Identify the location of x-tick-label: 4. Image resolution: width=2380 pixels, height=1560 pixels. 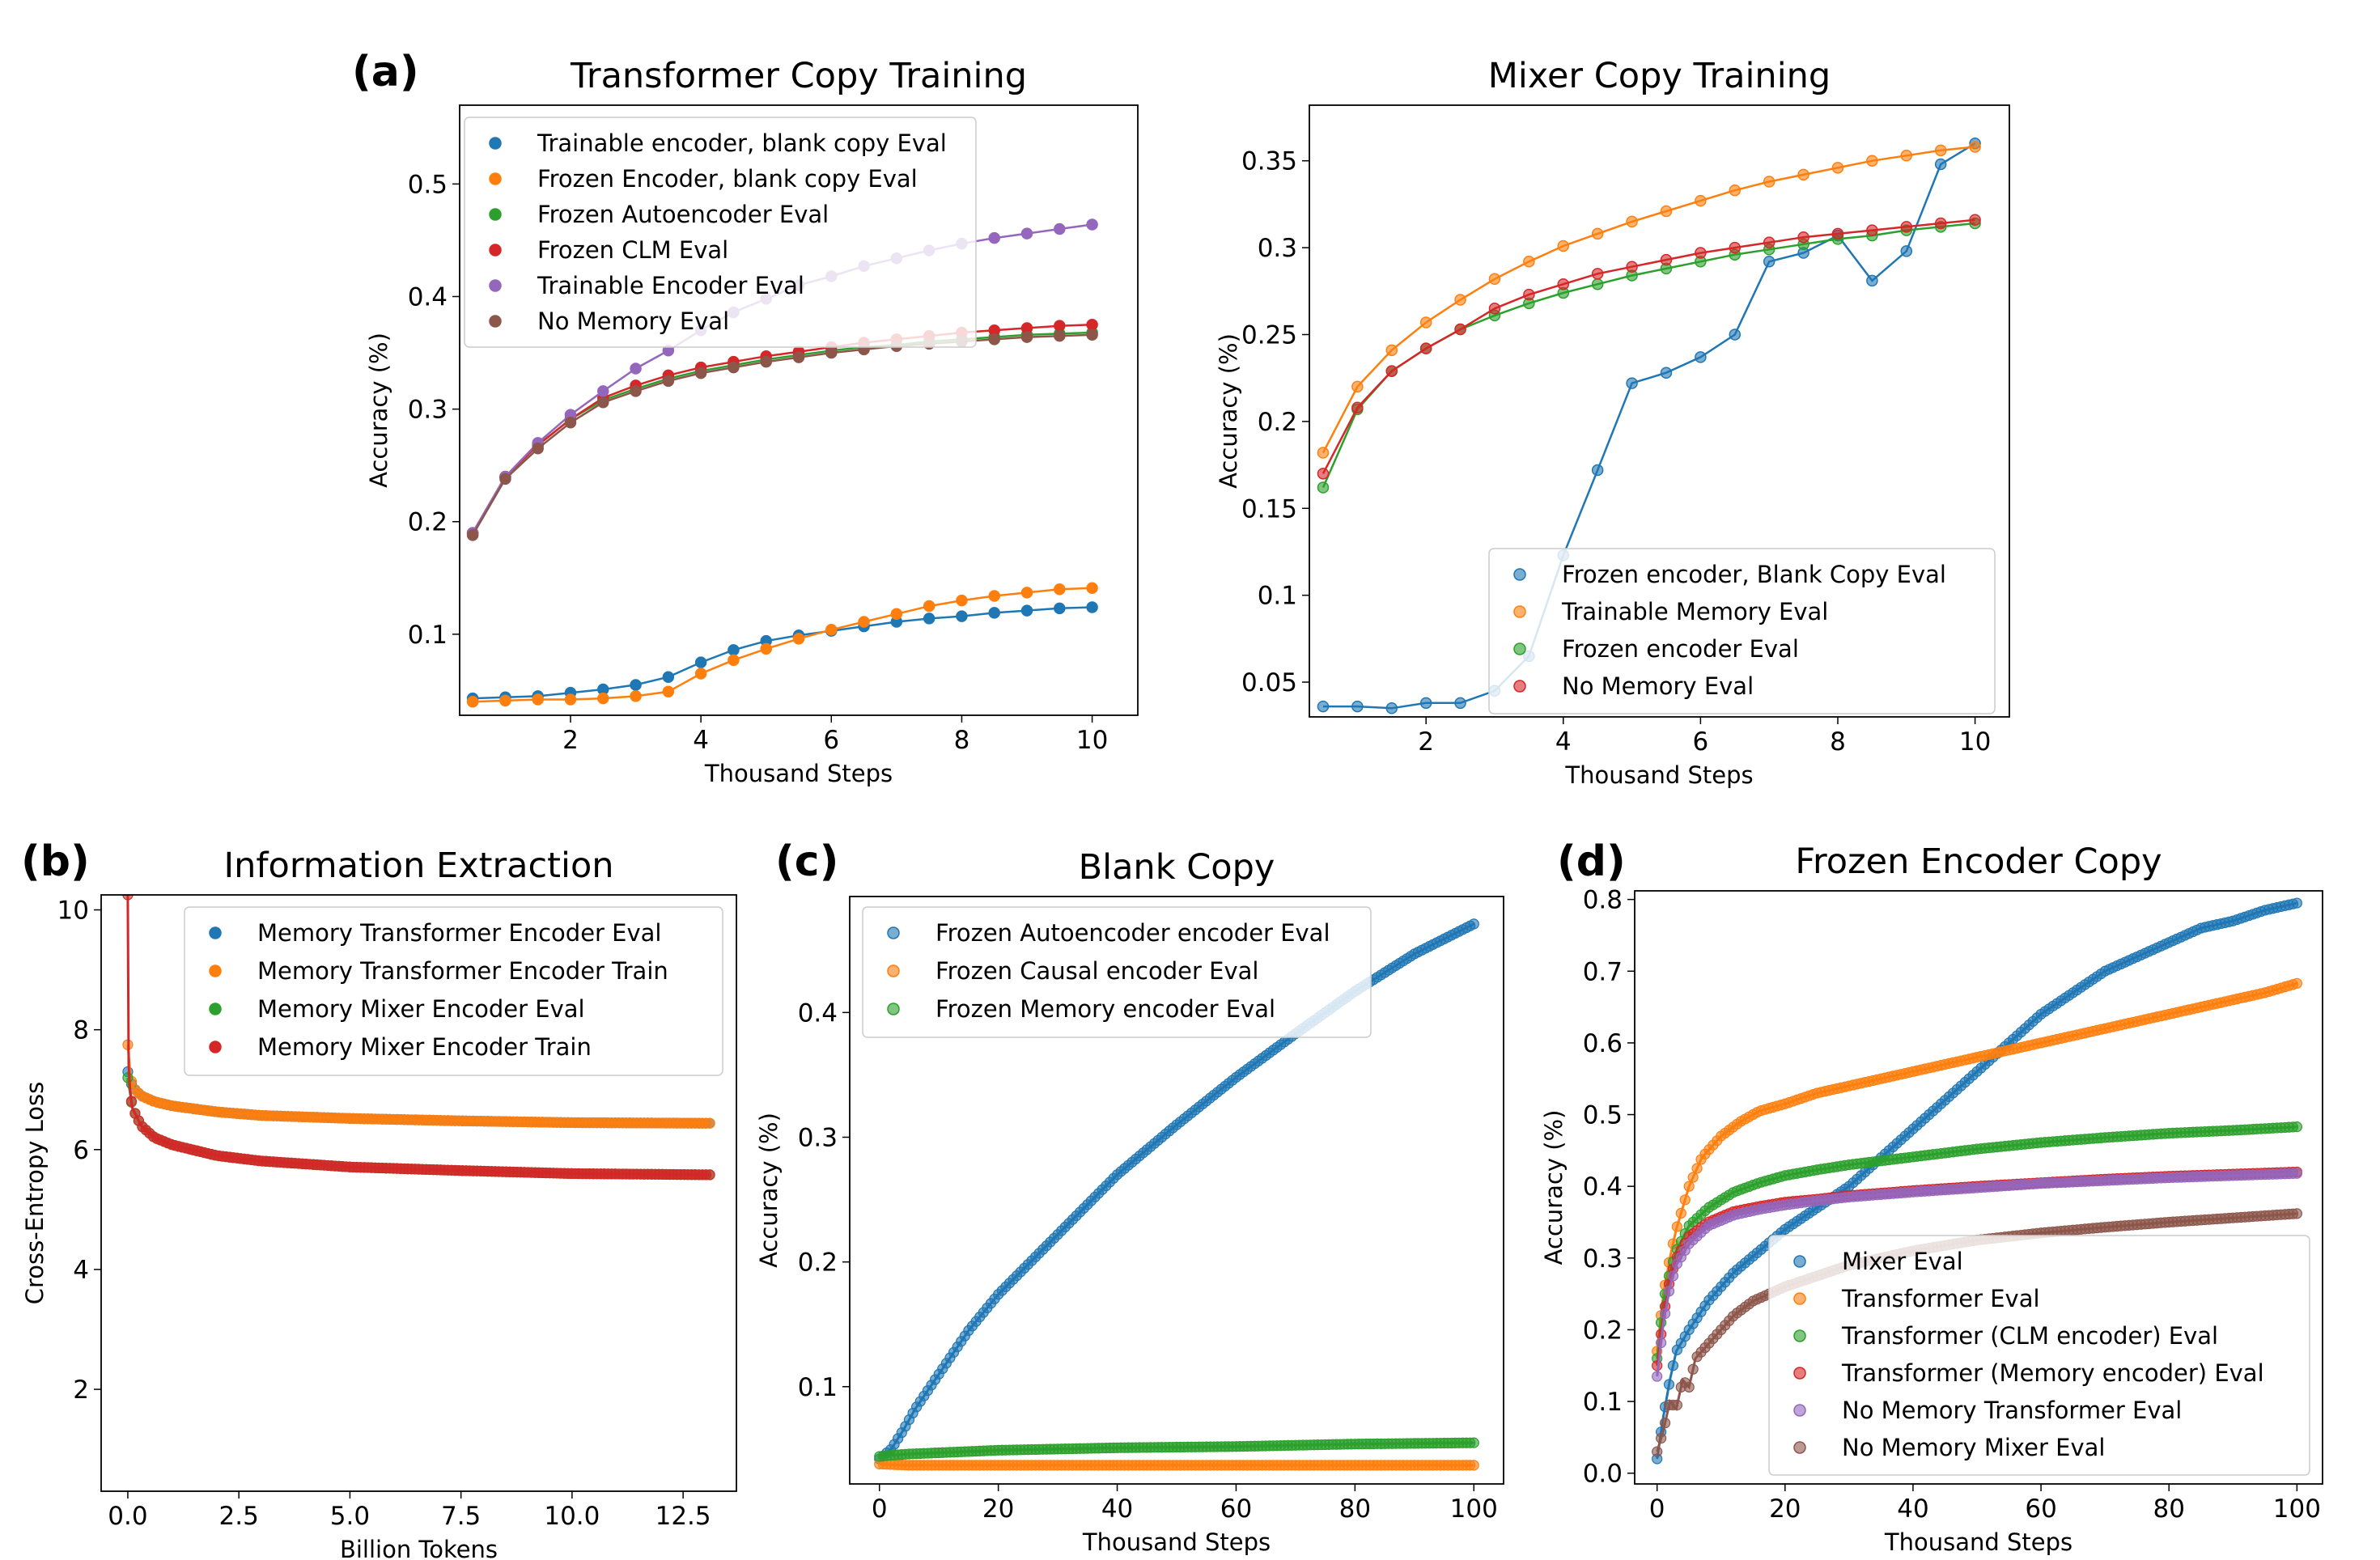
(1564, 742).